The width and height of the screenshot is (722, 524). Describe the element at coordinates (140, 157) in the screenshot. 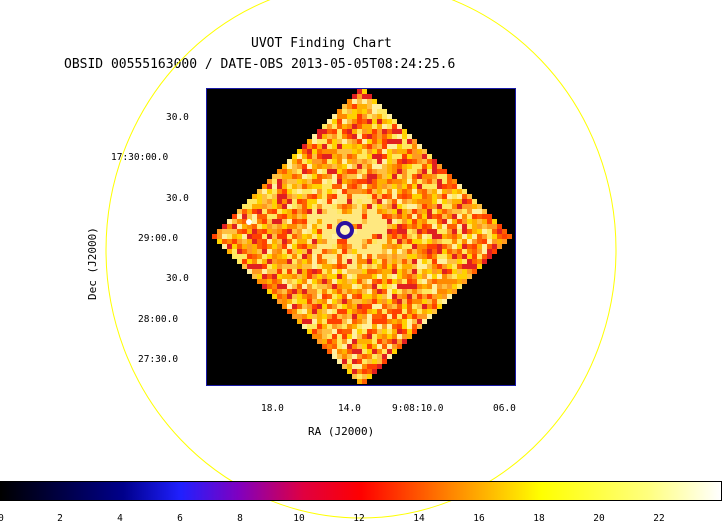

I see `y-tick-label: 17:30:00.0` at that location.